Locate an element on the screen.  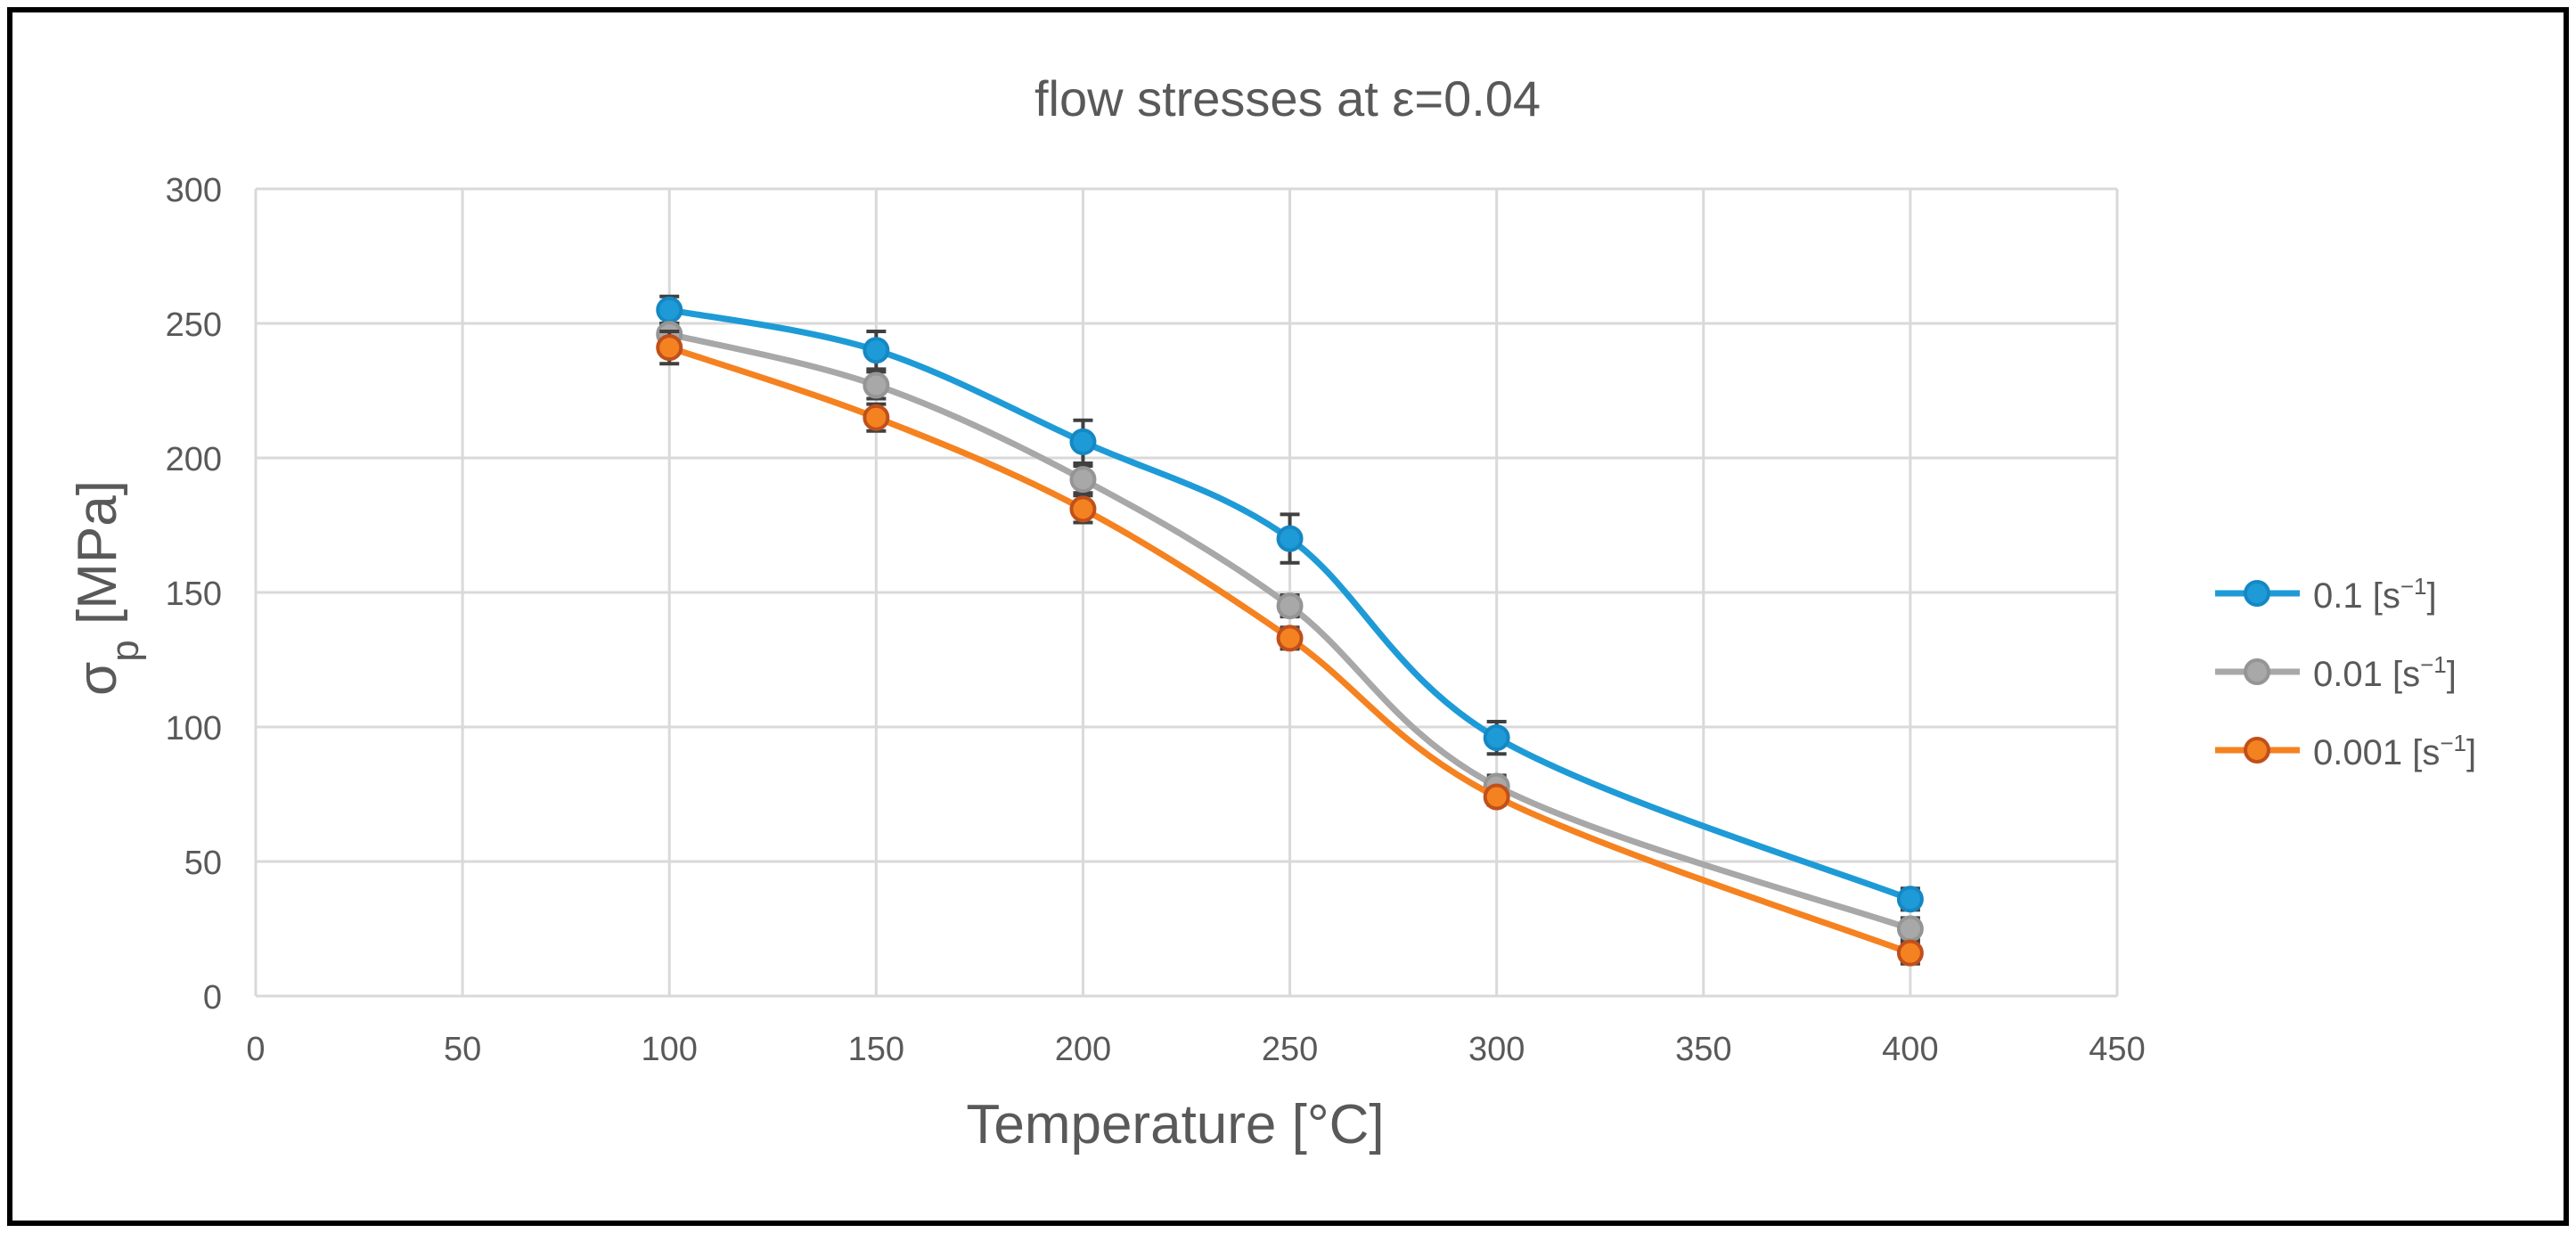
x-tick-label: 50 is located at coordinates (462, 1049).